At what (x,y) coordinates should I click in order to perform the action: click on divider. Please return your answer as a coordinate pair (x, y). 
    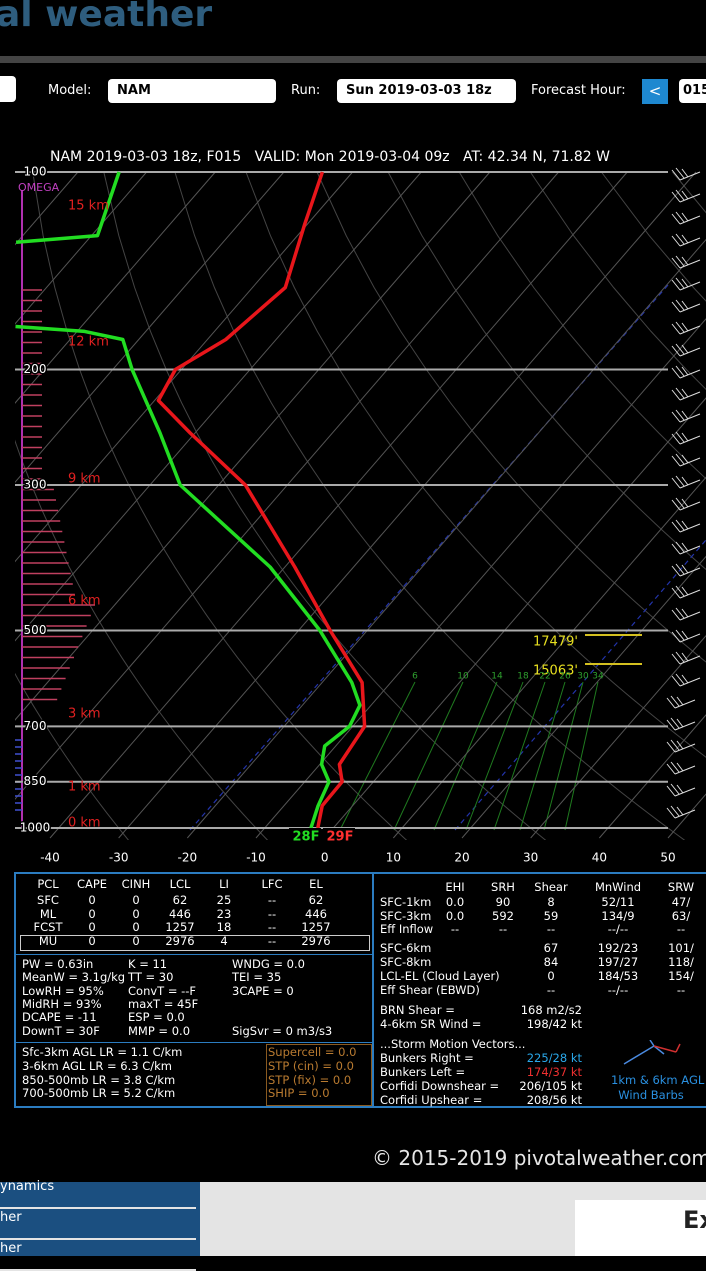
    Looking at the image, I should click on (353, 59).